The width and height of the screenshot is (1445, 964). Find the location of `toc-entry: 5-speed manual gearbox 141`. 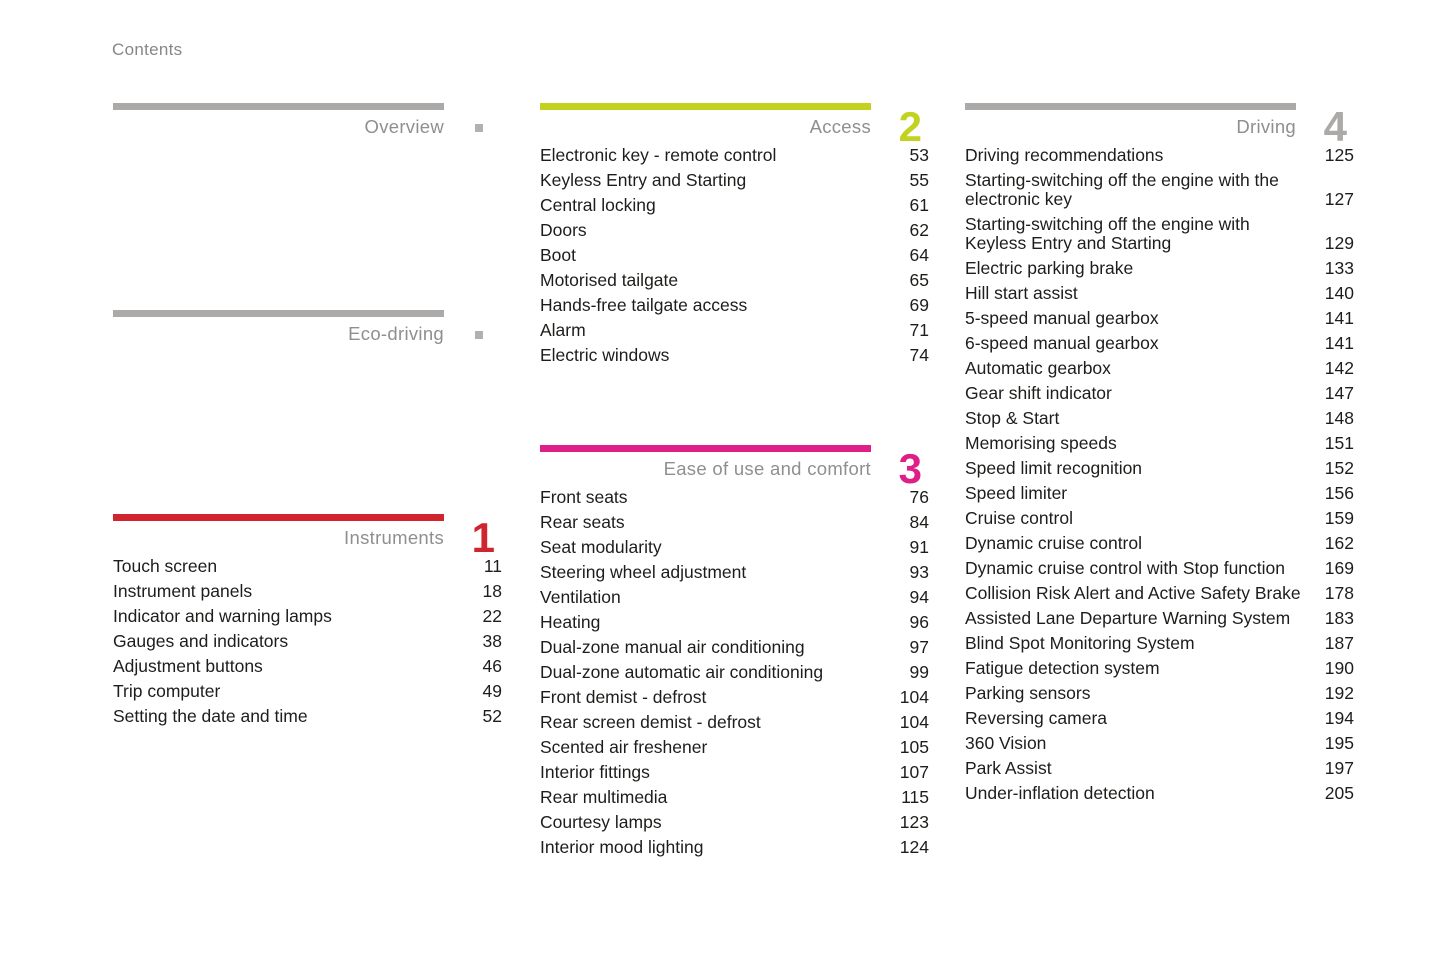

toc-entry: 5-speed manual gearbox 141 is located at coordinates (1159, 318).